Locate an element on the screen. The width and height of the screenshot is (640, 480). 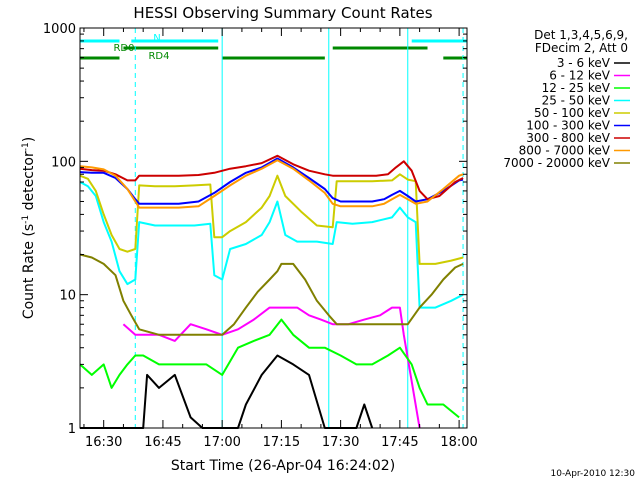
legend-label-4: 50 - 100 keV is located at coordinates (572, 113).